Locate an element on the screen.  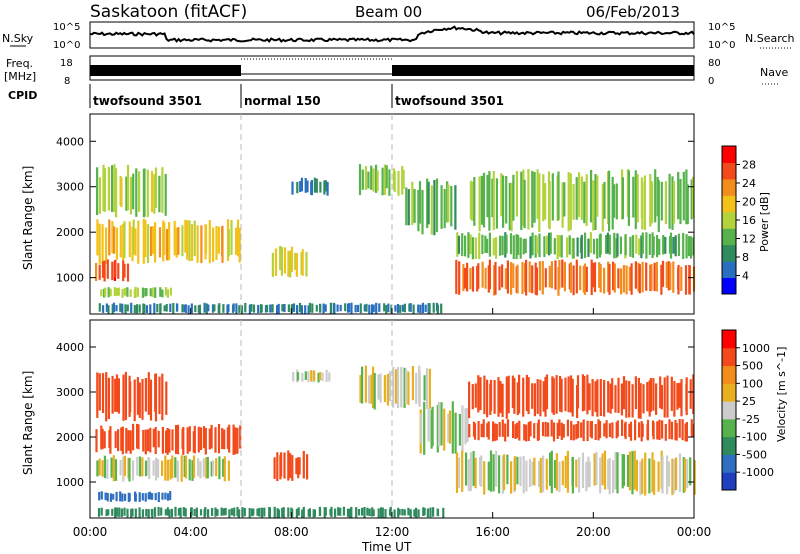
nsky-tick-low: 10^0 is located at coordinates (66, 45).